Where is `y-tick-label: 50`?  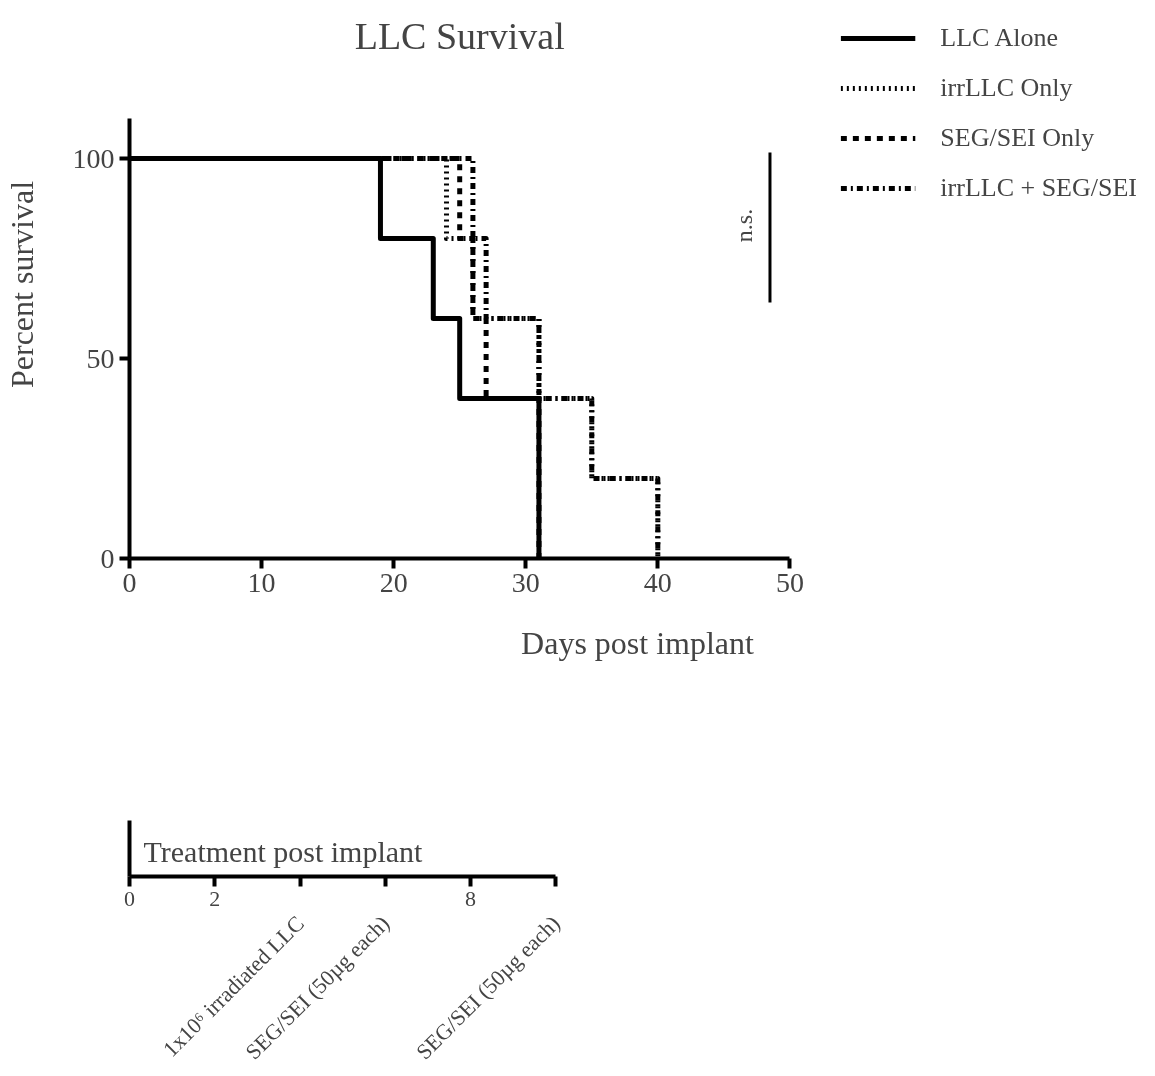 y-tick-label: 50 is located at coordinates (100, 358).